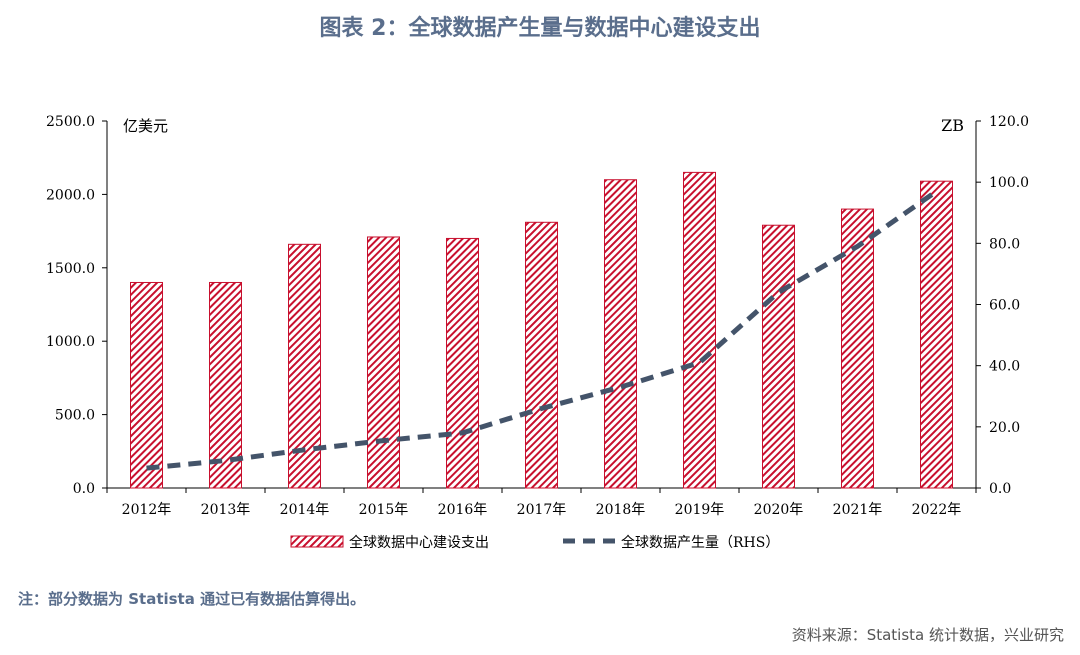 The image size is (1080, 655). What do you see at coordinates (317, 541) in the screenshot?
I see `legend-bar-swatch` at bounding box center [317, 541].